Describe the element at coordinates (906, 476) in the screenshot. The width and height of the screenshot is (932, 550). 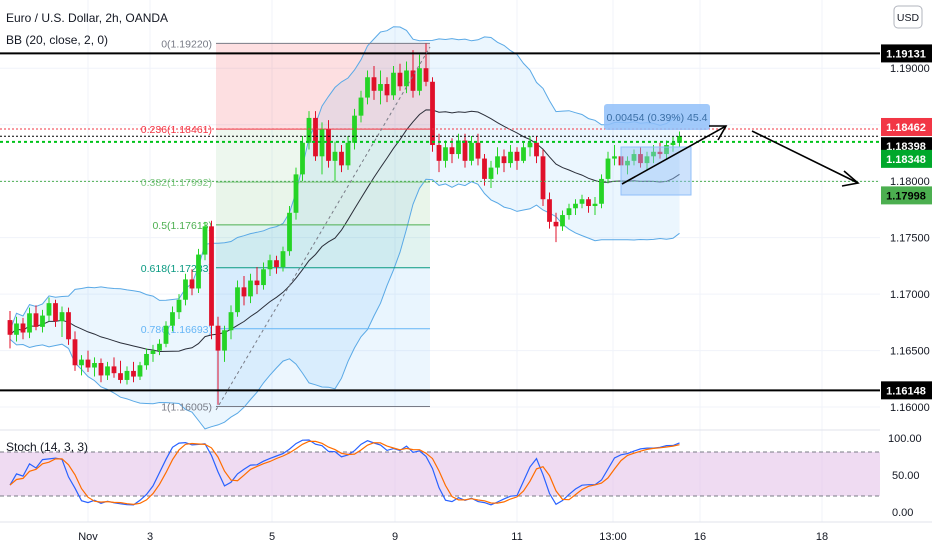
I see `stoch-tick-50: 50.00` at that location.